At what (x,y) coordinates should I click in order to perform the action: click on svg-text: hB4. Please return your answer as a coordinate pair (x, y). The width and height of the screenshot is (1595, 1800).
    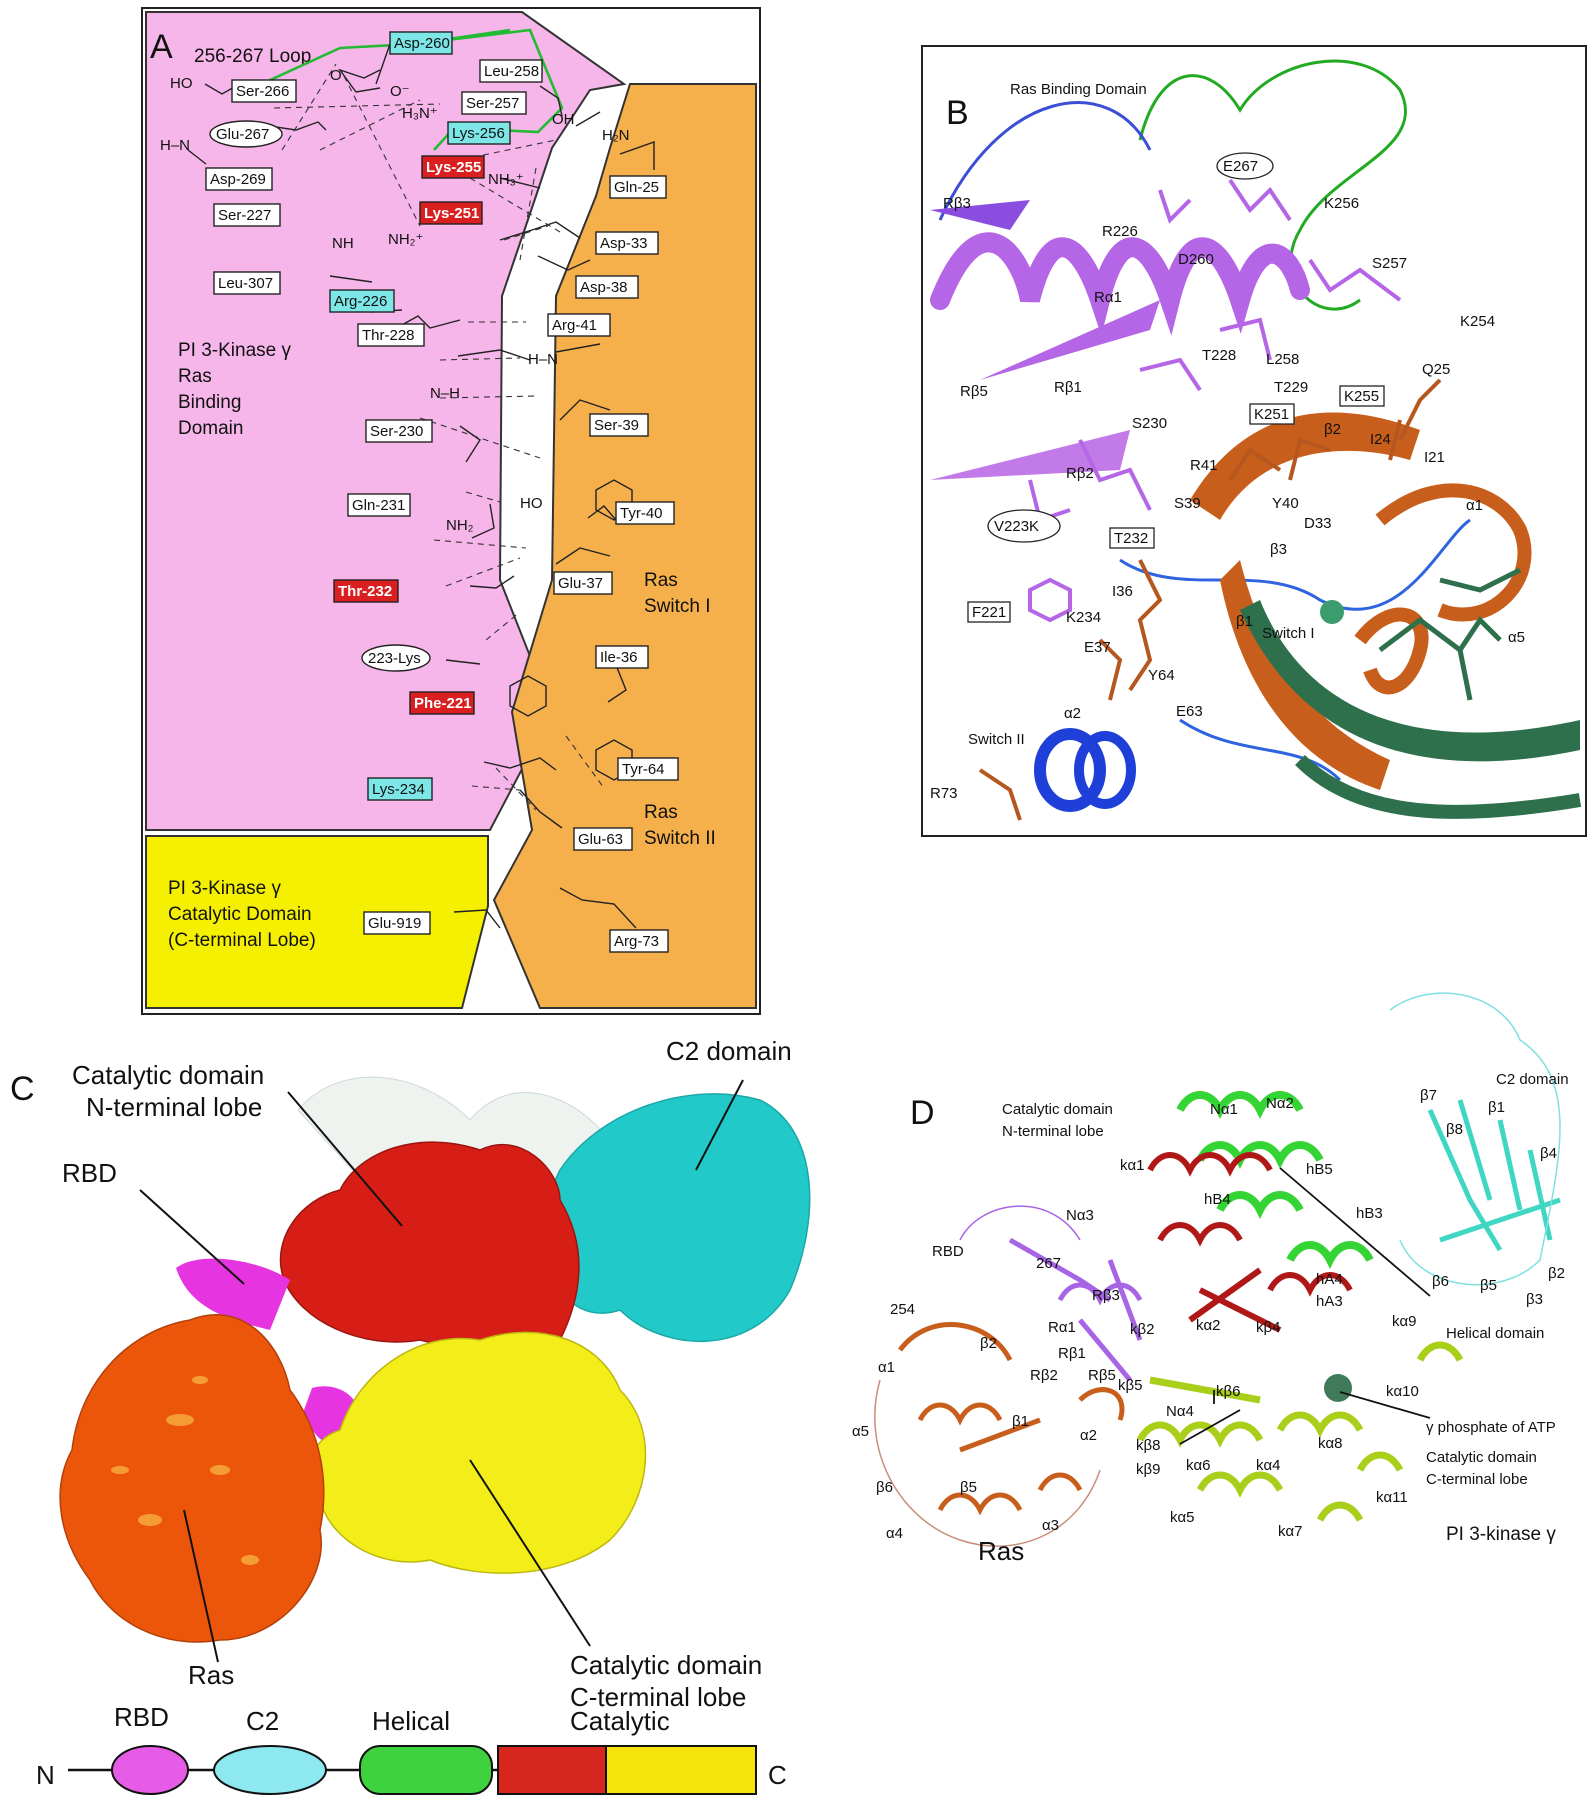
    Looking at the image, I should click on (1217, 1199).